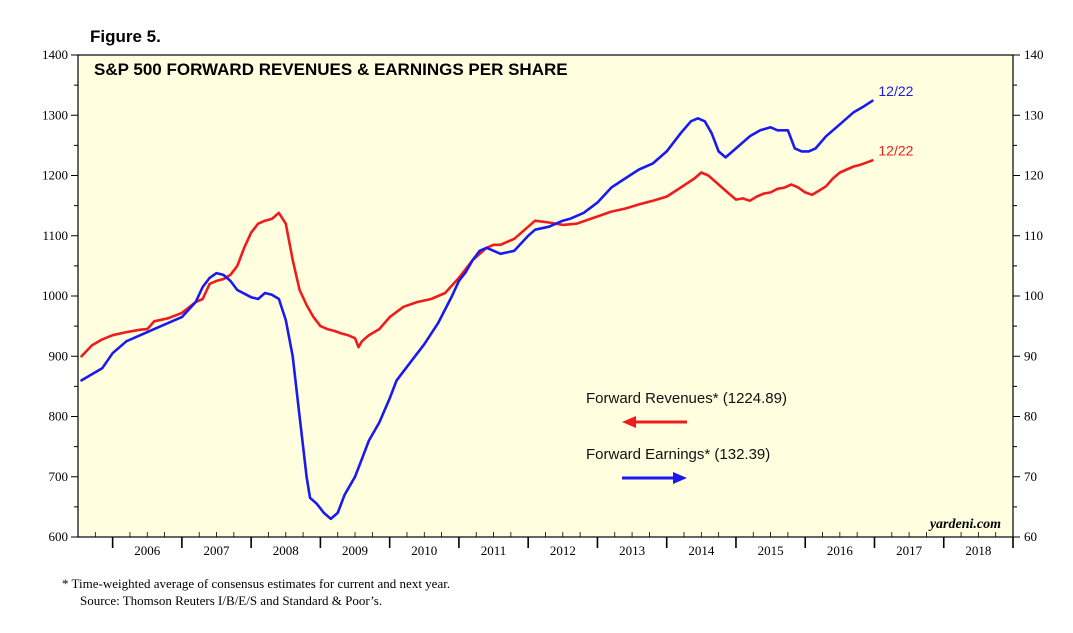 The image size is (1073, 633). What do you see at coordinates (1034, 54) in the screenshot?
I see `y-right-tick-label: 140` at bounding box center [1034, 54].